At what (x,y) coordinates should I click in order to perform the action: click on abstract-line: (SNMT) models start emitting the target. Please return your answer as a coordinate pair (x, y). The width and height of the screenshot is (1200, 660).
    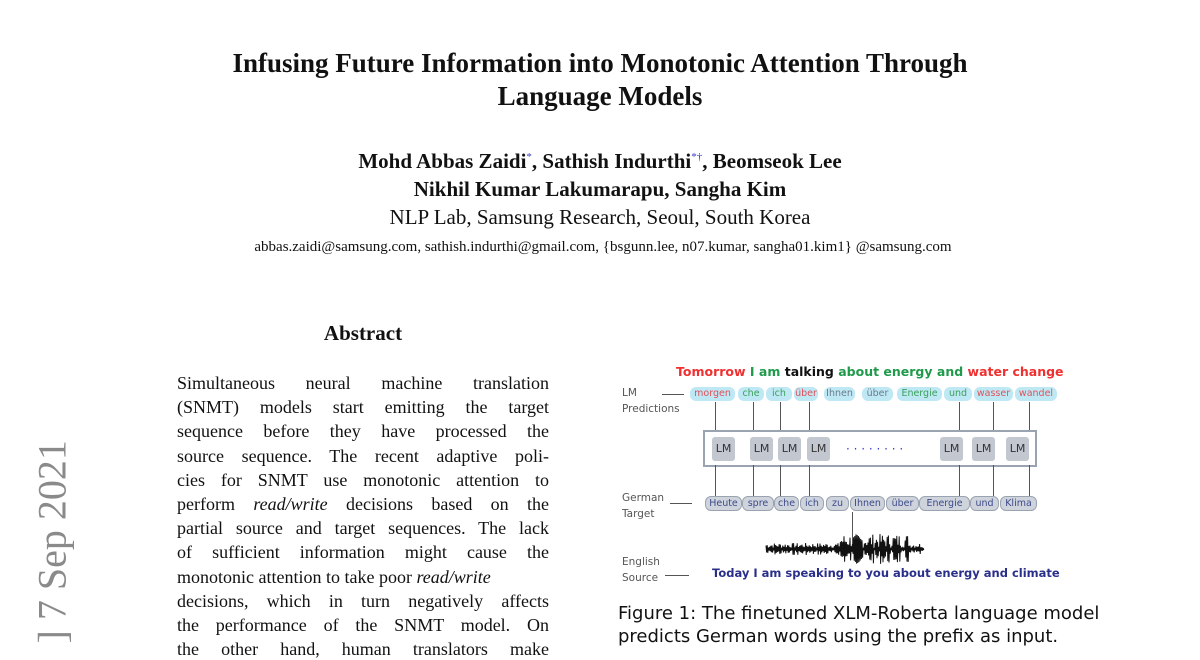
    Looking at the image, I should click on (363, 407).